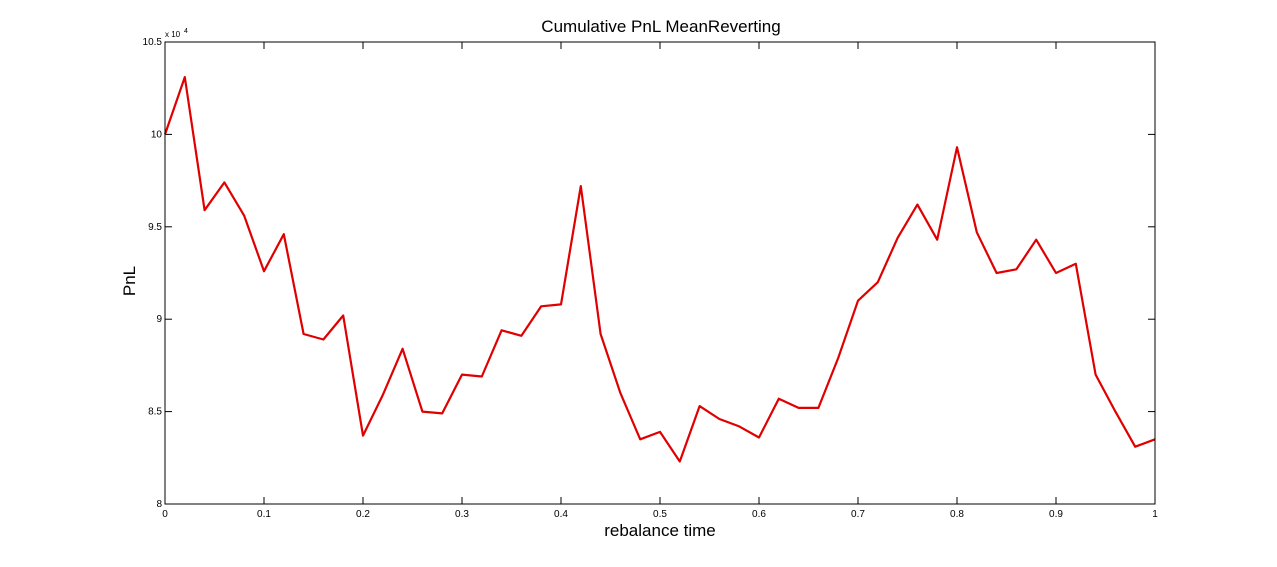 This screenshot has height=567, width=1277. What do you see at coordinates (660, 530) in the screenshot?
I see `x-axis-label: rebalance time` at bounding box center [660, 530].